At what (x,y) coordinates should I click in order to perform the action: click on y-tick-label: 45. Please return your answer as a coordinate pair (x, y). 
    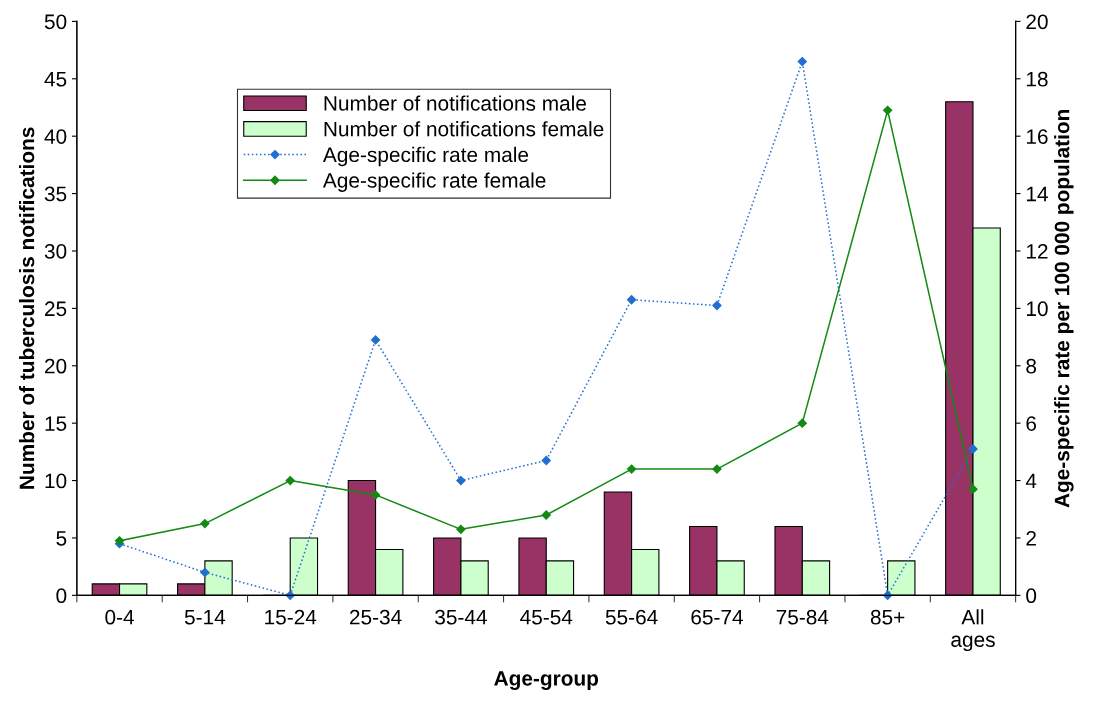
    Looking at the image, I should click on (55, 79).